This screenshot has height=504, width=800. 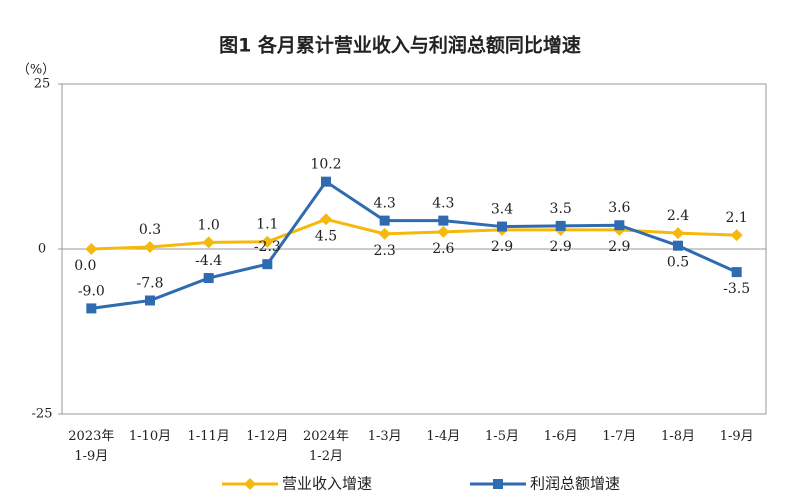 I want to click on y-tick-label: 25, so click(x=42, y=84).